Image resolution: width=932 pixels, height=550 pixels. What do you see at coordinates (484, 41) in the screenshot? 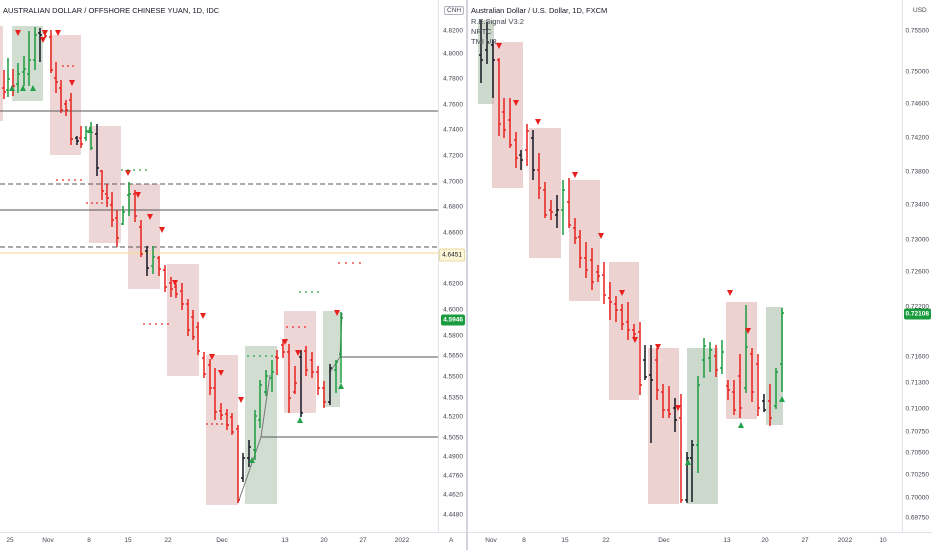
I see `indicator-tmi-ur: TMI UR` at bounding box center [484, 41].